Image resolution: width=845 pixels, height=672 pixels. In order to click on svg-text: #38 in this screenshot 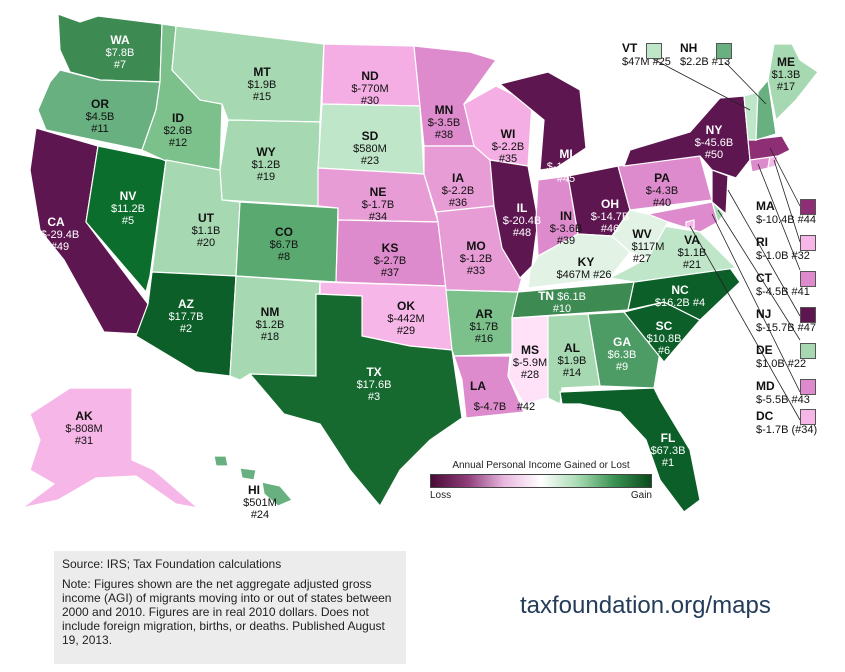, I will do `click(444, 135)`.